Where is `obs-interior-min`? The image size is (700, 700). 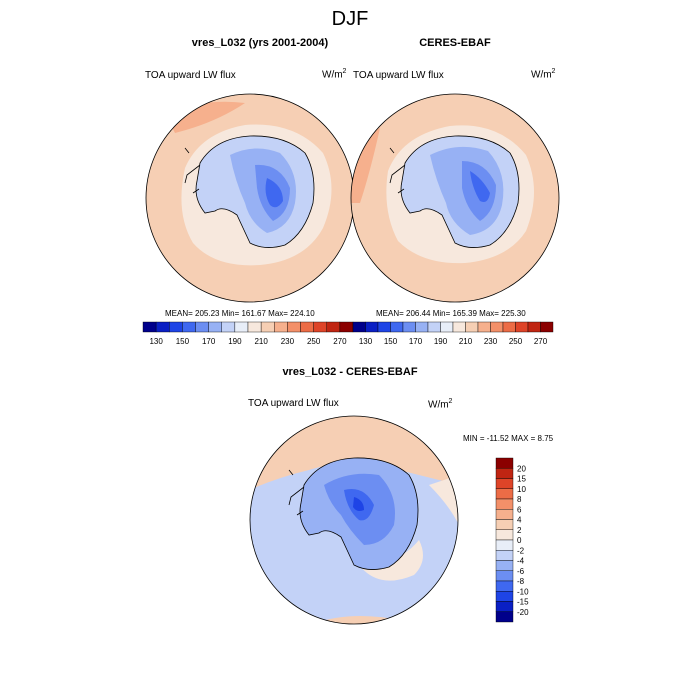 obs-interior-min is located at coordinates (480, 186).